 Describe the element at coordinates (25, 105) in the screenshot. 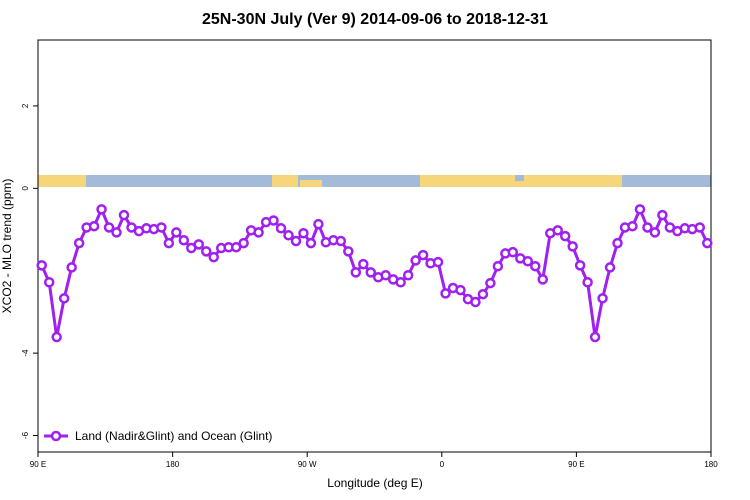

I see `y-tick-label: 2` at that location.